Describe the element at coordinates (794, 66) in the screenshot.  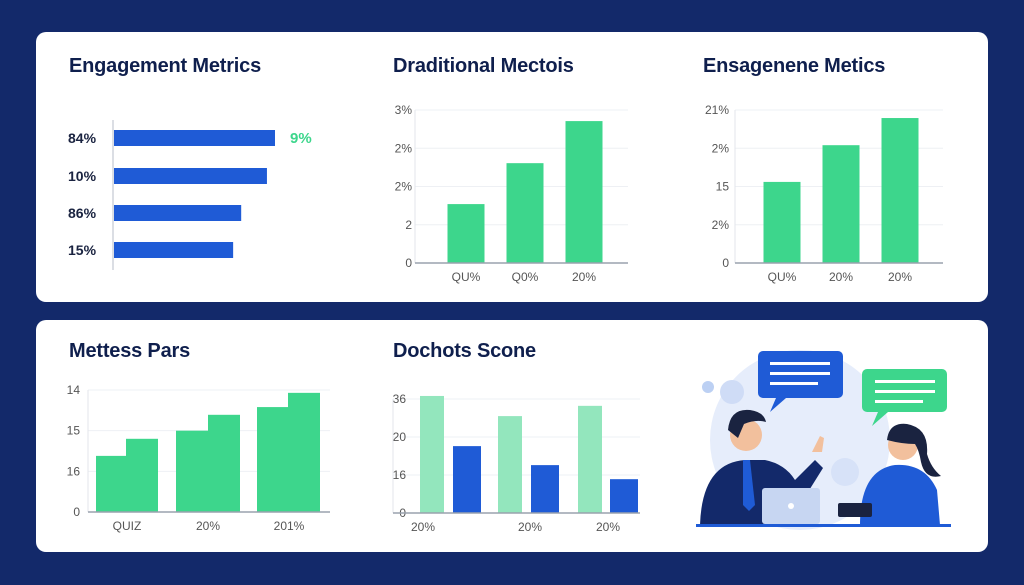
I see `chart-title-ensagenene: Ensagenene Metics` at that location.